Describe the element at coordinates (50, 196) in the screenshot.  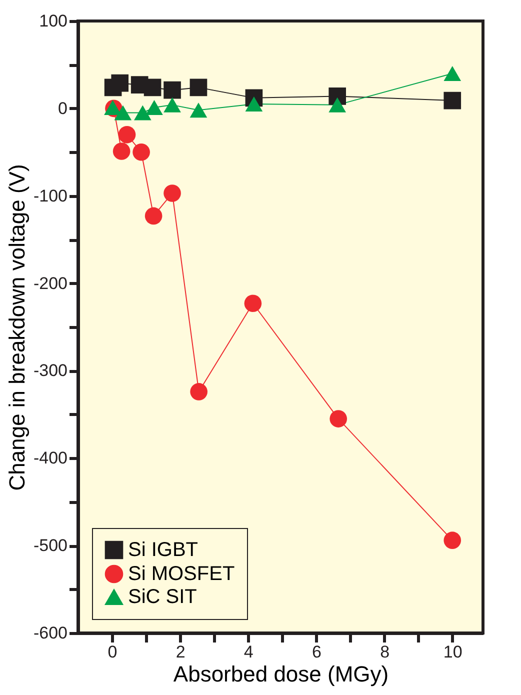
I see `y-tick-label: -100` at that location.